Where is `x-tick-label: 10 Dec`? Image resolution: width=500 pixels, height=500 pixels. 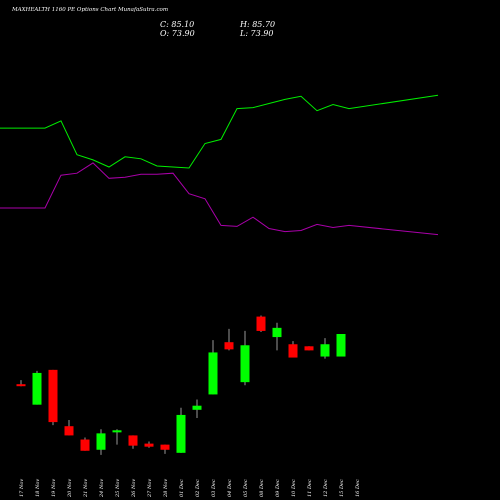
x-tick-label: 10 Dec is located at coordinates (294, 488).